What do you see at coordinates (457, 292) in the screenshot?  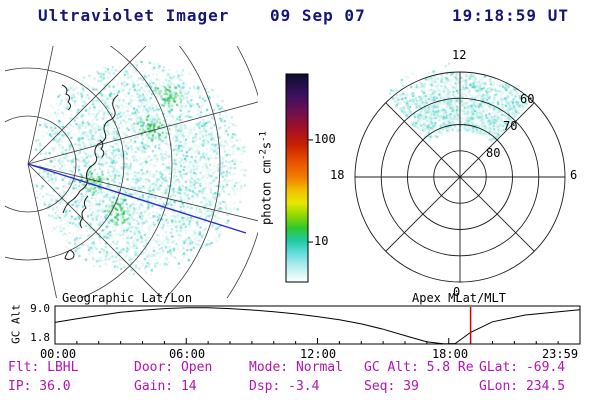 I see `mlt-label-0: 0` at bounding box center [457, 292].